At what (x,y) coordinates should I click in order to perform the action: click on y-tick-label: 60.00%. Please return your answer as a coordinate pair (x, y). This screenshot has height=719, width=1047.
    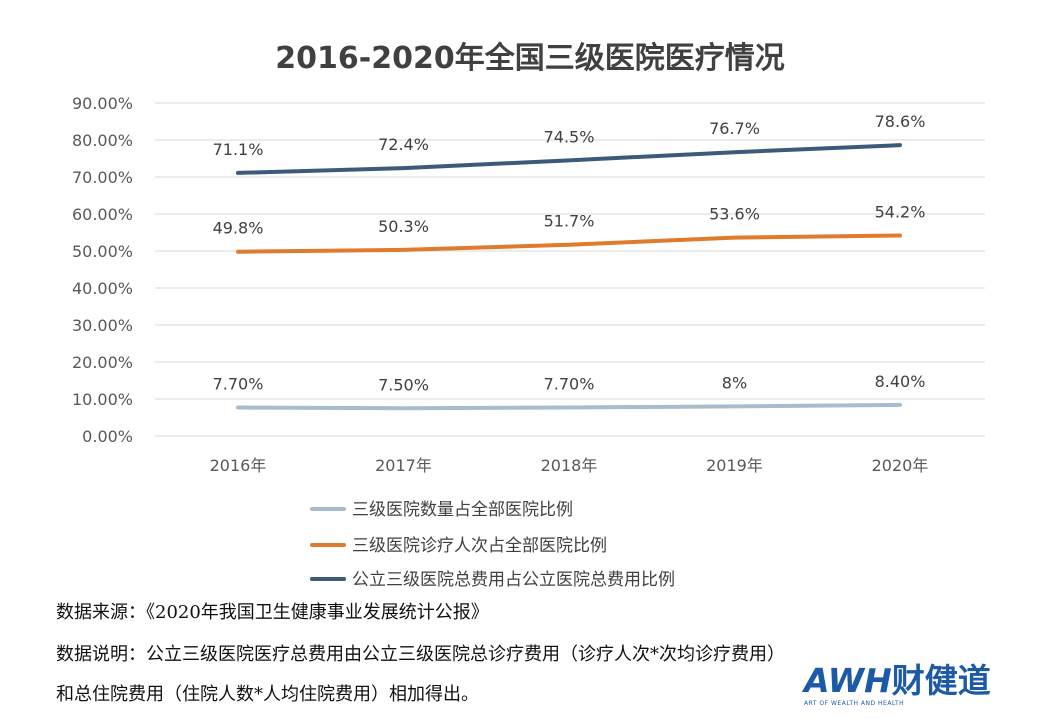
    Looking at the image, I should click on (102, 214).